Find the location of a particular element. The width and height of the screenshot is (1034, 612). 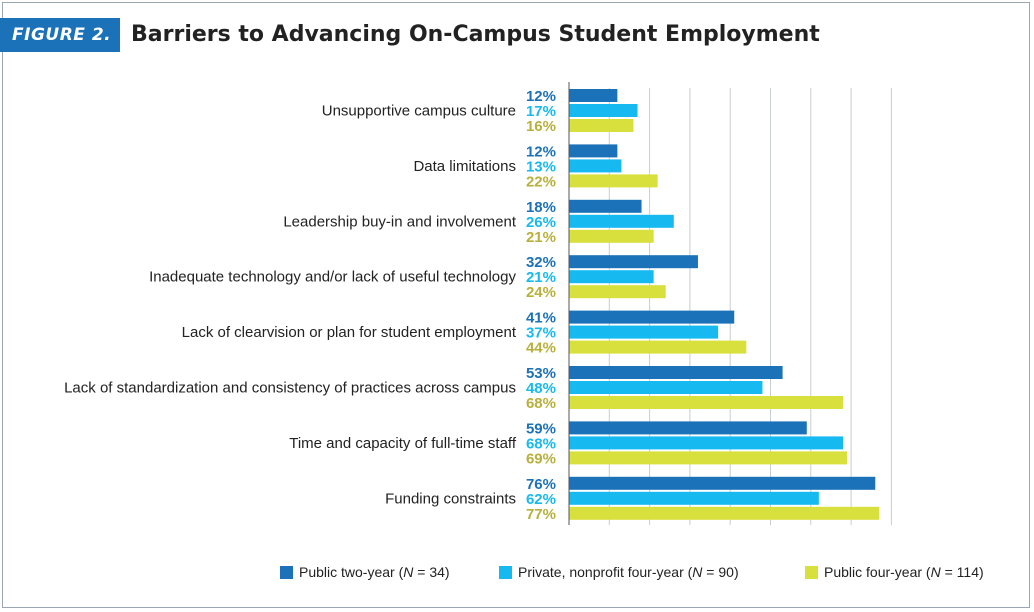

legend-swatch-private-four-year is located at coordinates (505, 572).